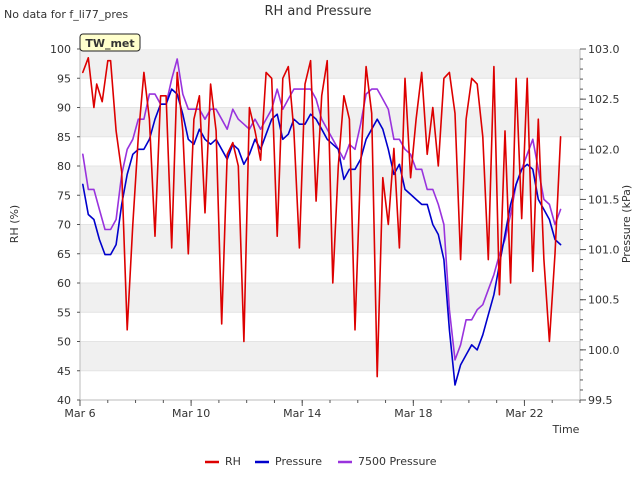  I want to click on legend-item: Pressure, so click(288, 461).